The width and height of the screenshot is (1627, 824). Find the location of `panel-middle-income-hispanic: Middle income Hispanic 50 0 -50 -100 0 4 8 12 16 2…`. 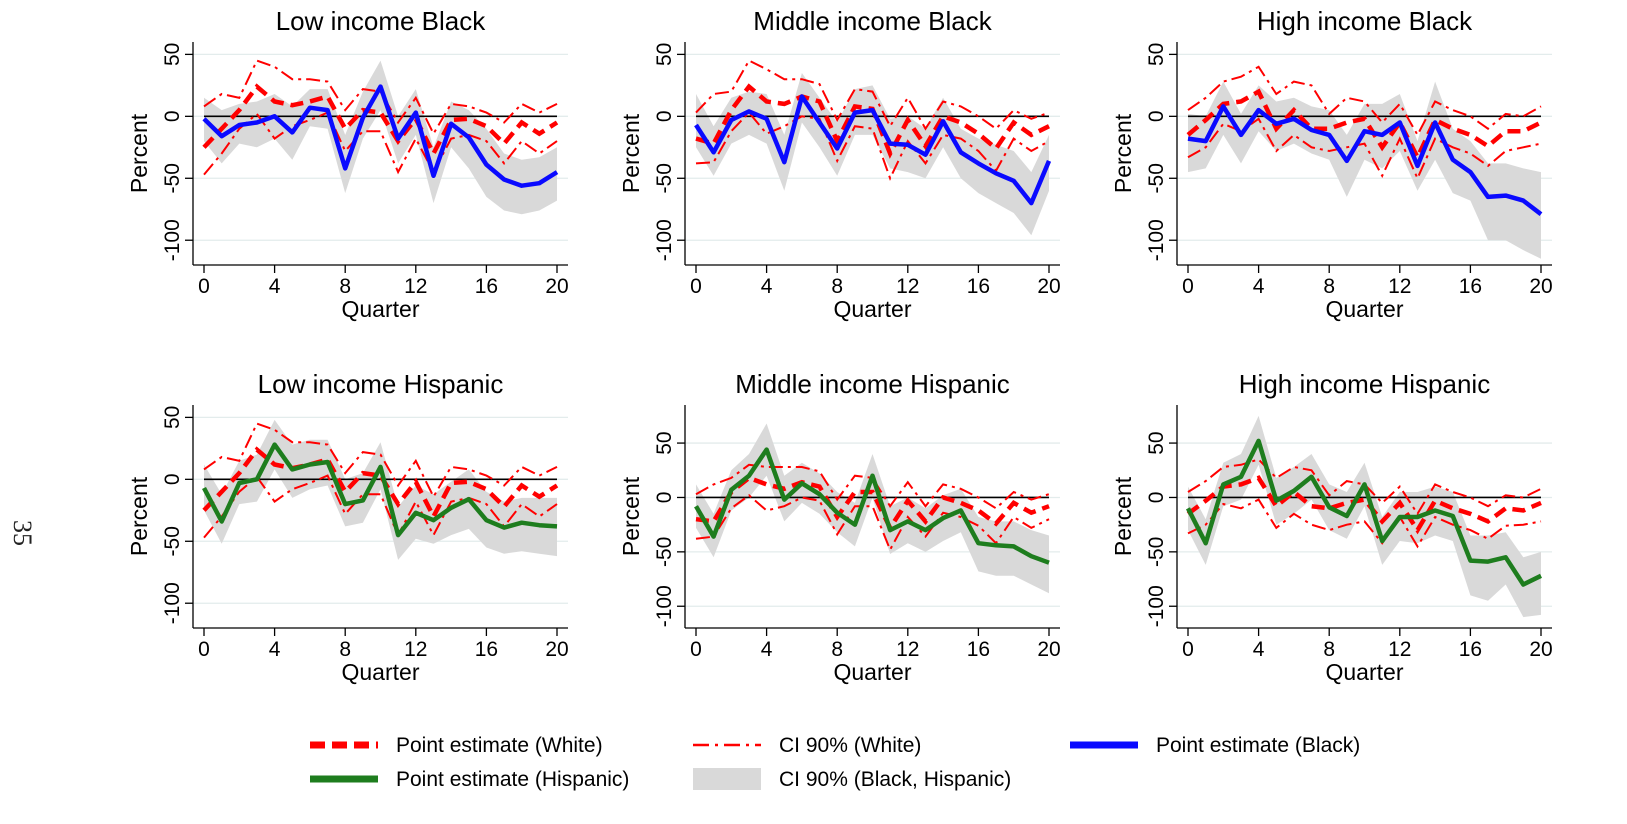

panel-middle-income-hispanic: Middle income Hispanic 50 0 -50 -100 0 4 8 12 16 2… is located at coordinates (839, 527).